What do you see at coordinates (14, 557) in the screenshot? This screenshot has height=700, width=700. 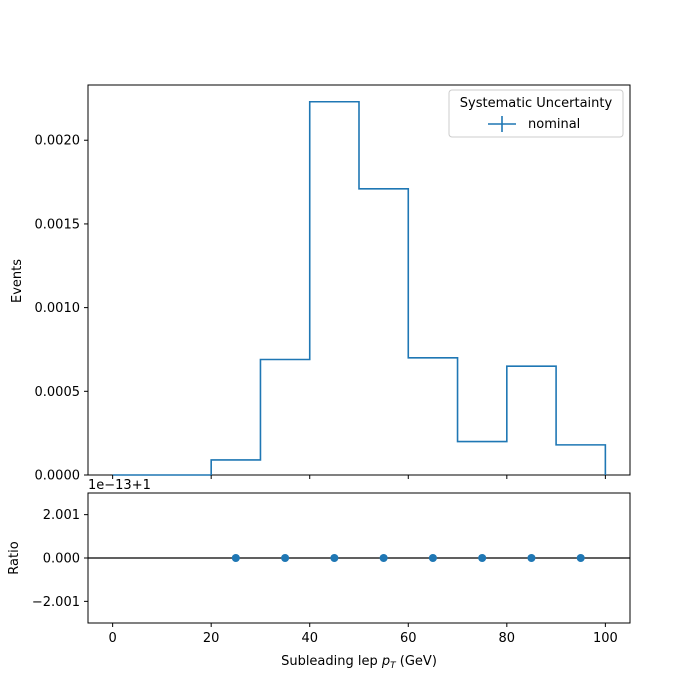 I see `ratio-y-axis-label: Ratio` at bounding box center [14, 557].